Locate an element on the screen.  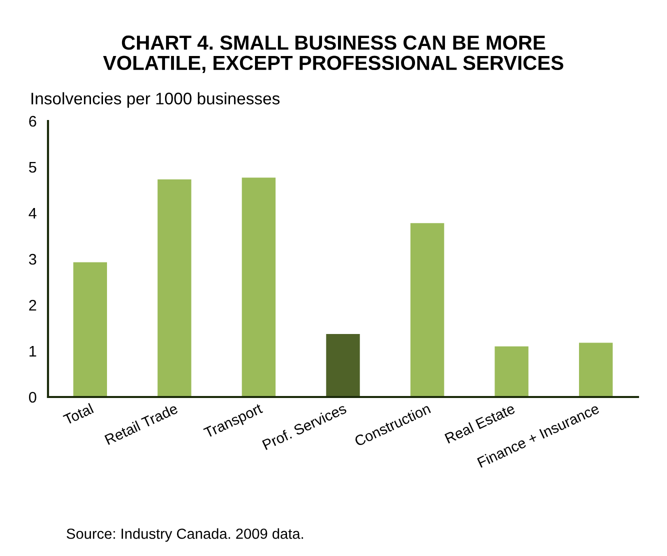
y-tick-label: 3 is located at coordinates (32, 259).